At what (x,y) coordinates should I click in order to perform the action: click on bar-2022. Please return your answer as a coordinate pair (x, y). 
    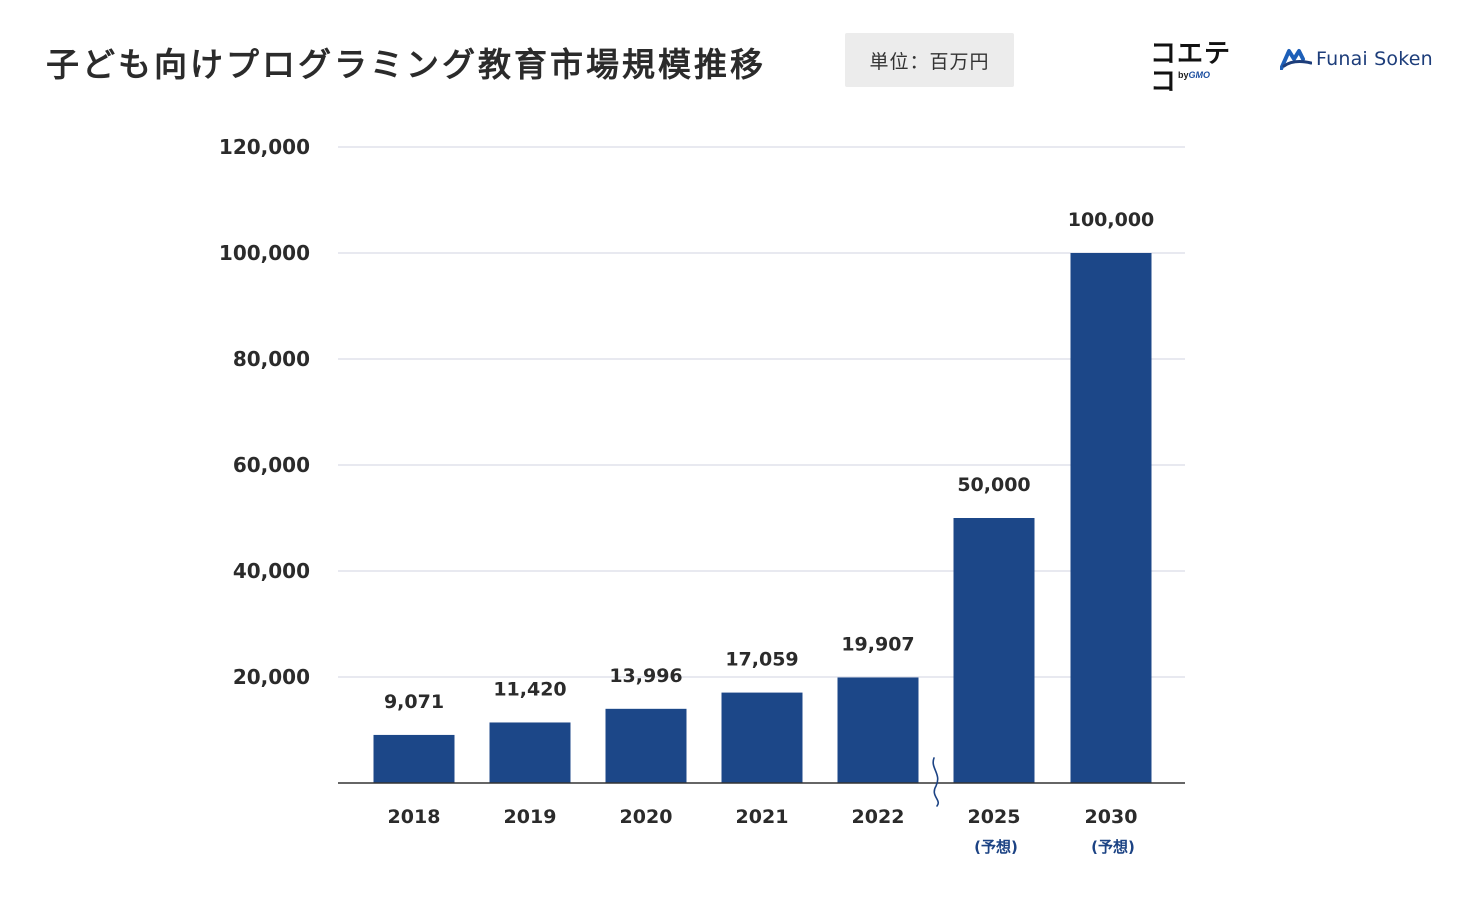
    Looking at the image, I should click on (878, 730).